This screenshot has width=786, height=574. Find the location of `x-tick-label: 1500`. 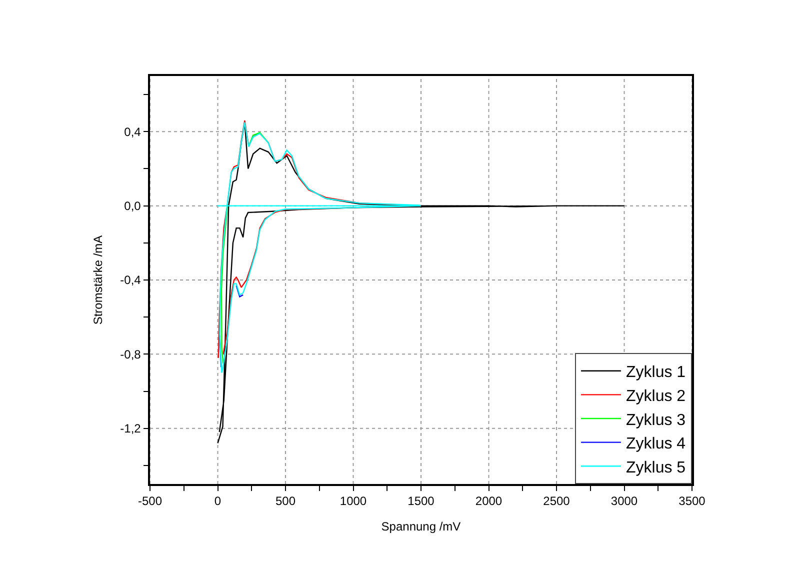

x-tick-label: 1500 is located at coordinates (421, 501).